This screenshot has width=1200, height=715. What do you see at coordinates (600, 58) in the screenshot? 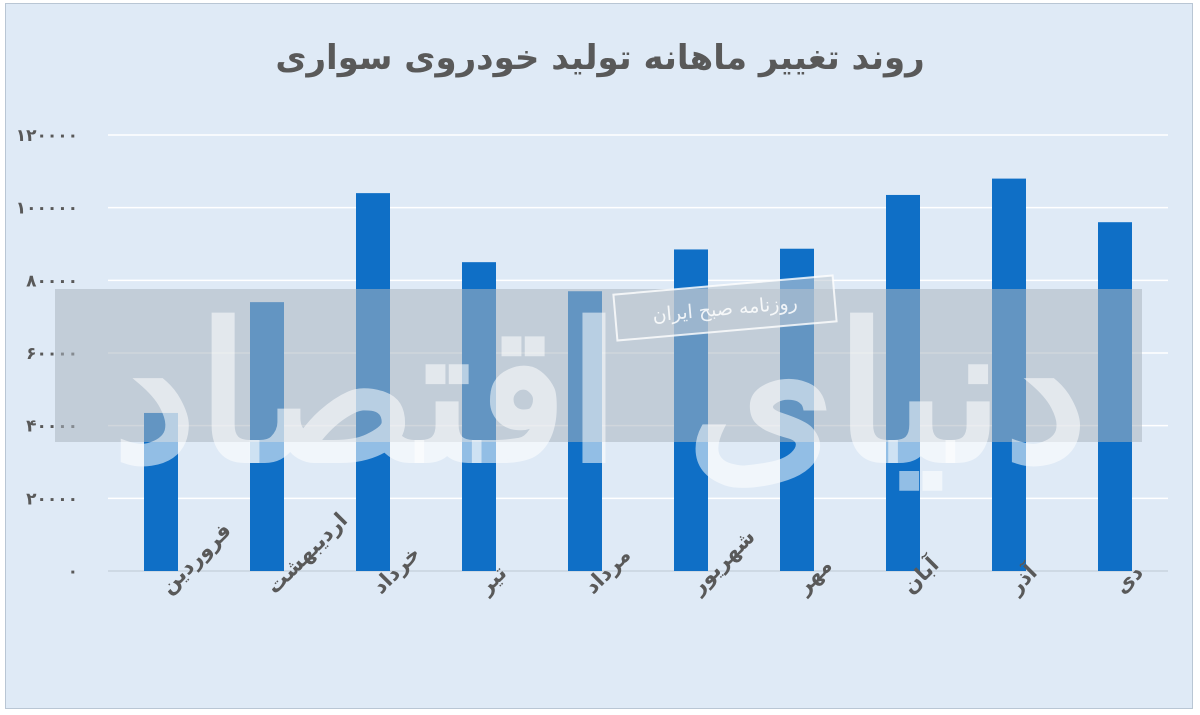
I see `chart-title: روند تغییر ماهانه تولید خودروی سواری` at bounding box center [600, 58].